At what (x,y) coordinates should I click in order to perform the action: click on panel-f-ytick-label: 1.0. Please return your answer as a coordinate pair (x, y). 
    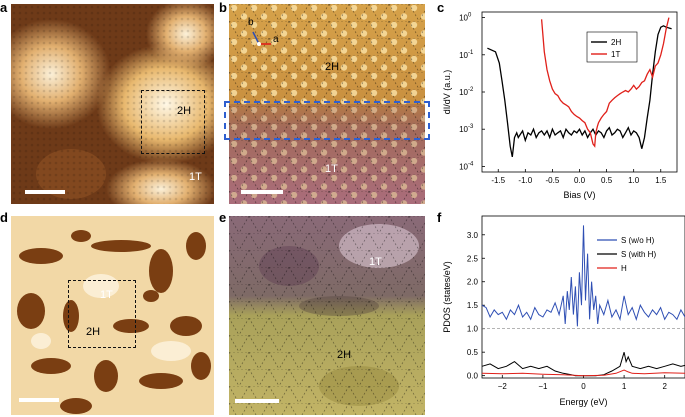
    Looking at the image, I should click on (473, 329).